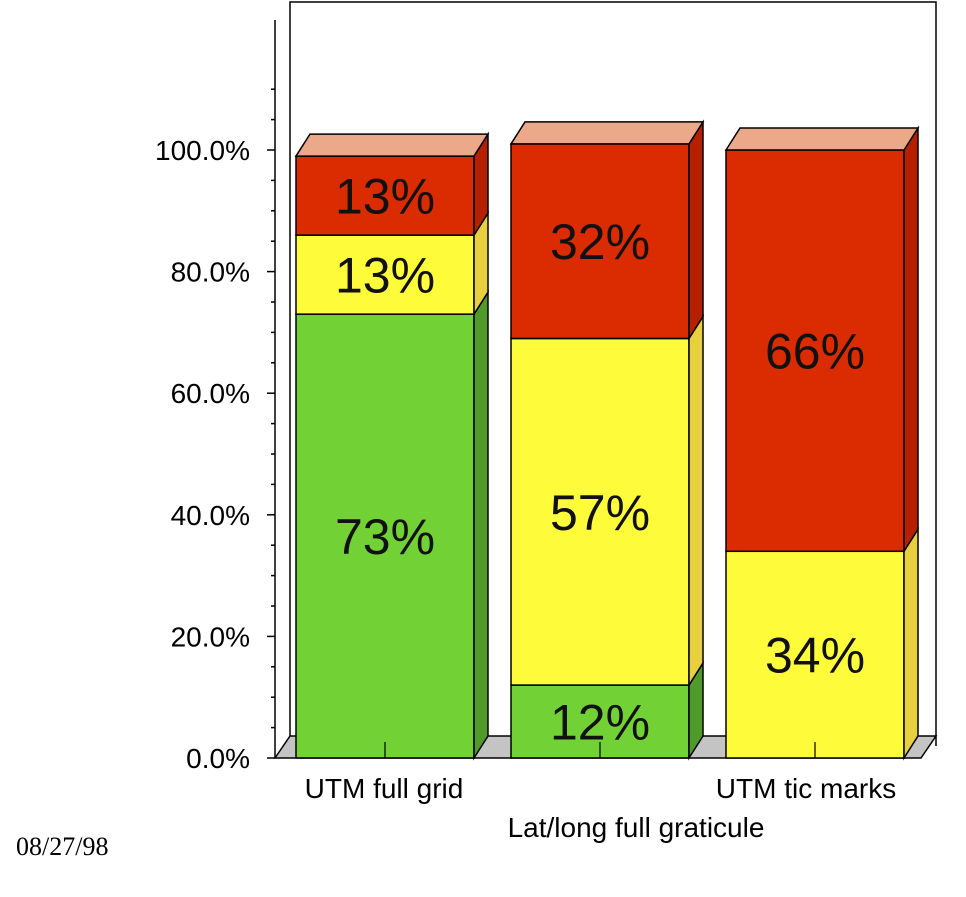 This screenshot has height=897, width=966. I want to click on y-axis: 0.0% 20.0% 40.0% 60.0% 80.0% 100.0%, so click(215, 397).